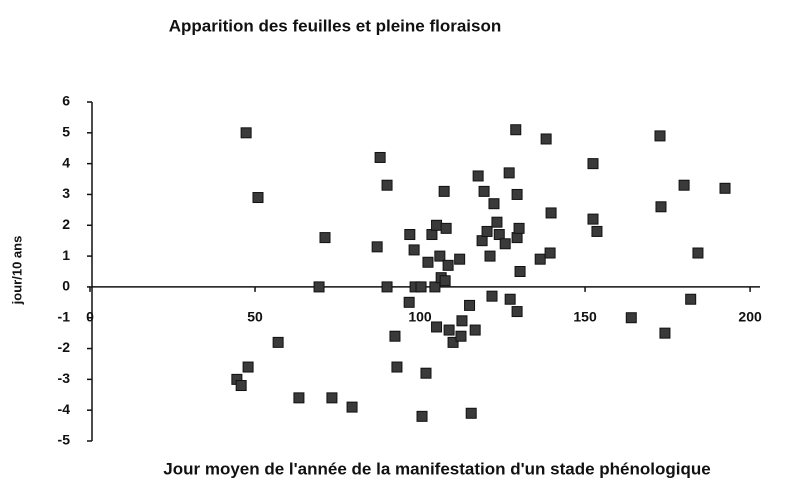  What do you see at coordinates (64, 440) in the screenshot?
I see `y-tick-label: -5` at bounding box center [64, 440].